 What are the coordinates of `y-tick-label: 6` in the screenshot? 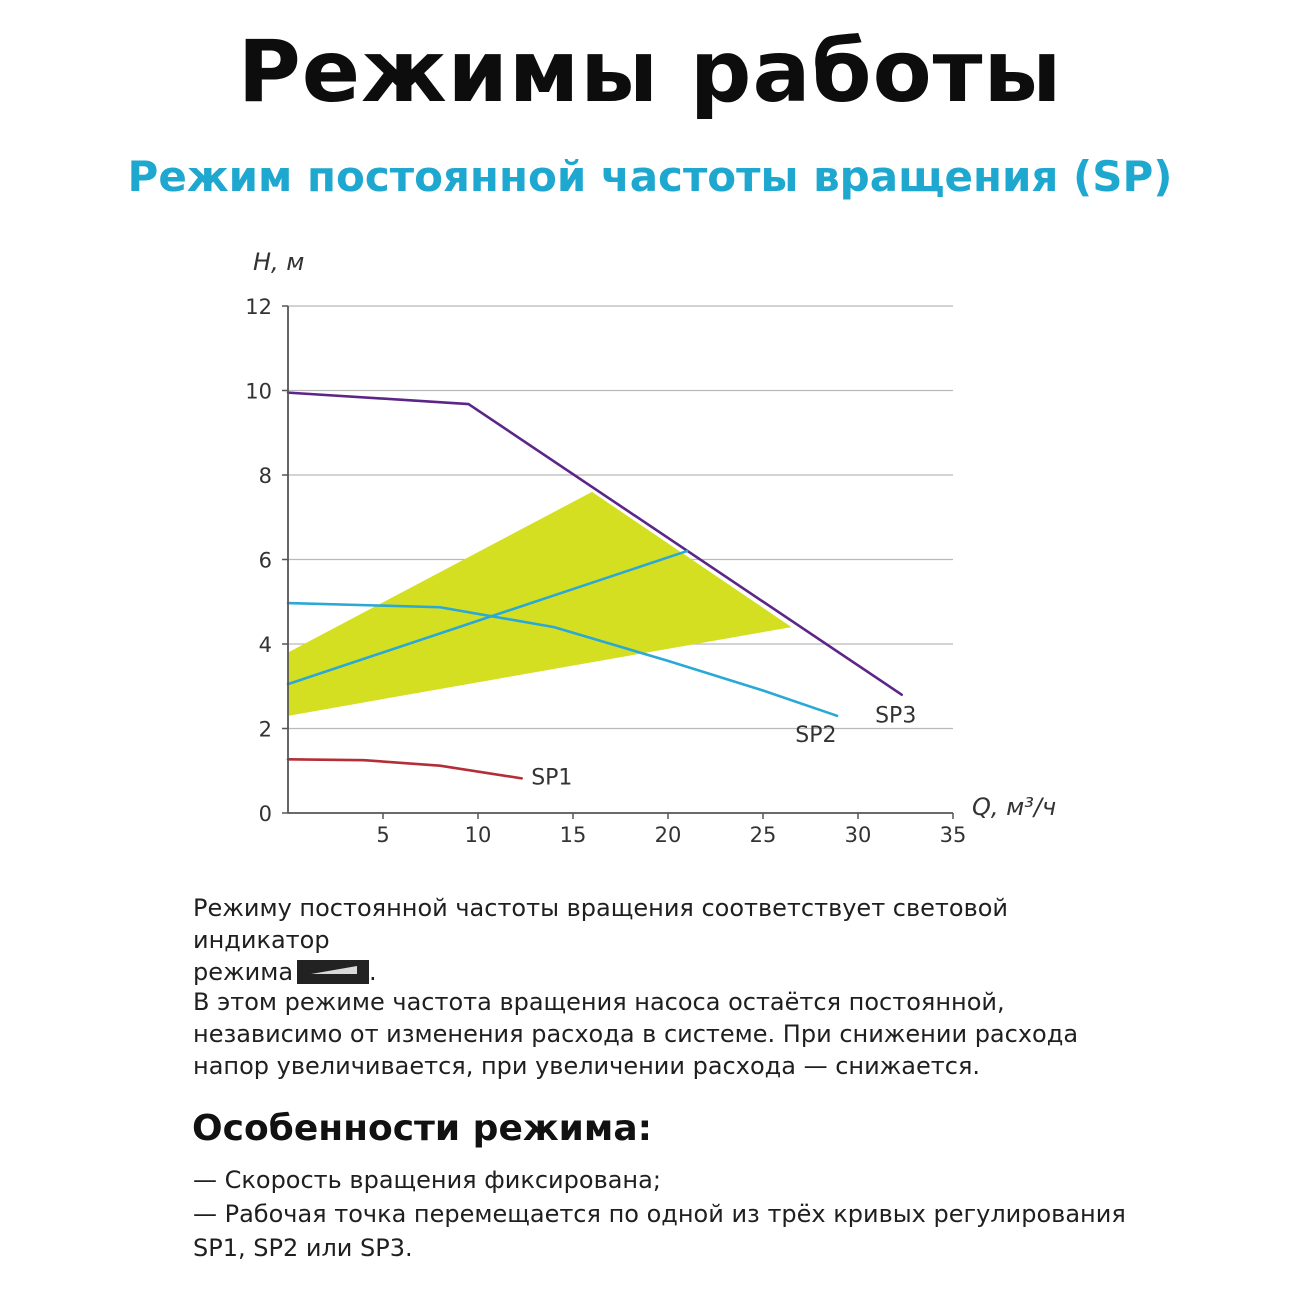 It's located at (265, 561).